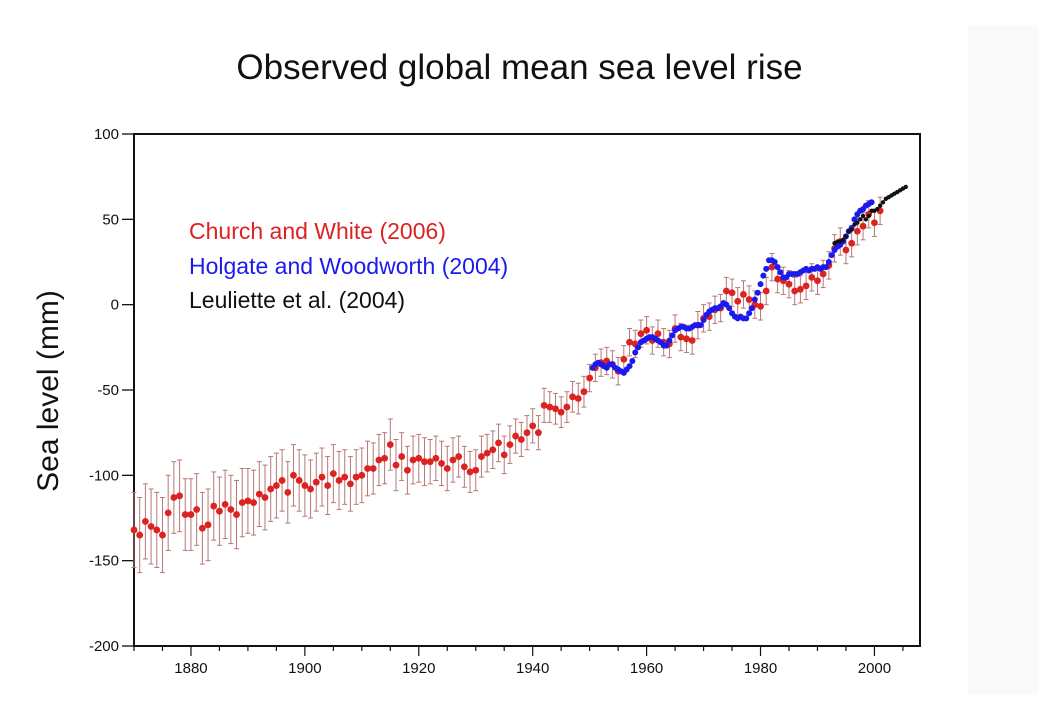 The height and width of the screenshot is (720, 1039). I want to click on y-axis: 100 50 0 -50 -100 -150 -200, so click(111, 390).